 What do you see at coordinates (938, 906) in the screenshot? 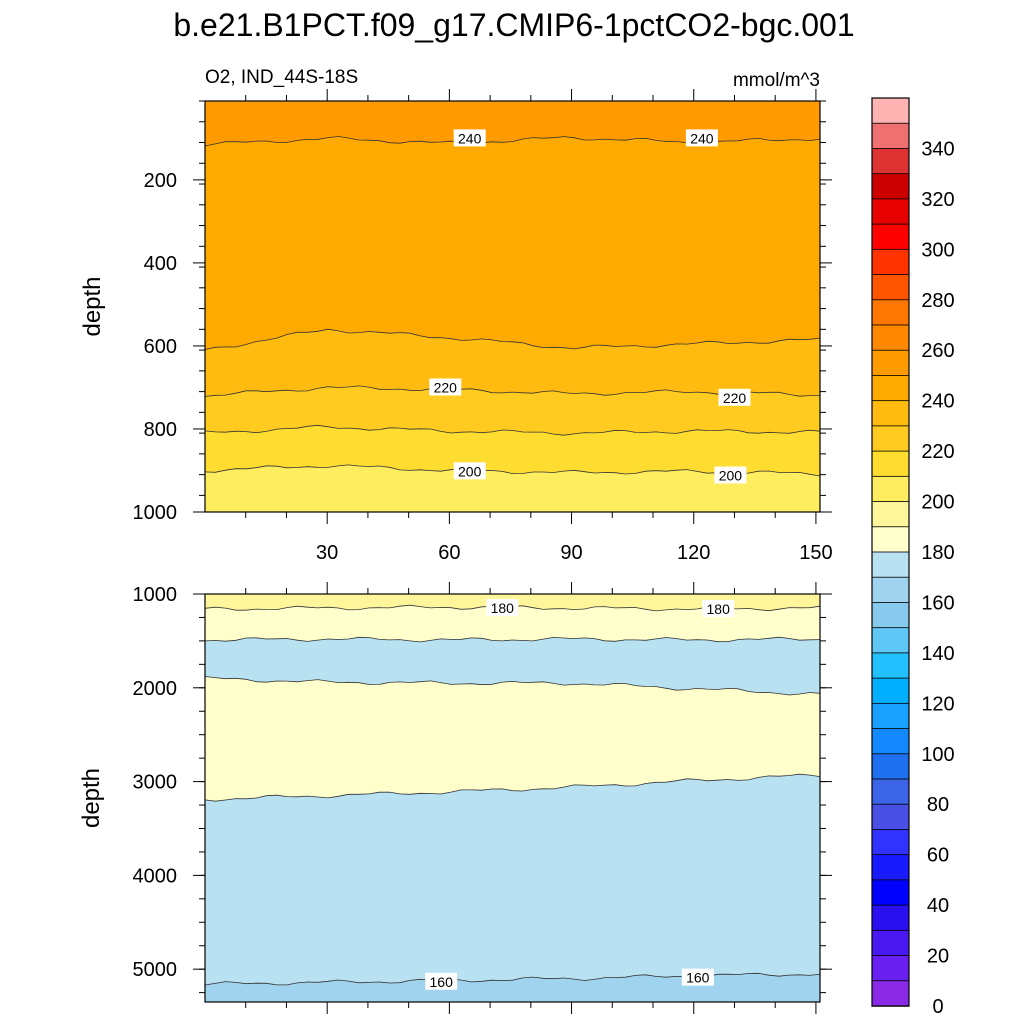
I see `colorbar-label: 40` at bounding box center [938, 906].